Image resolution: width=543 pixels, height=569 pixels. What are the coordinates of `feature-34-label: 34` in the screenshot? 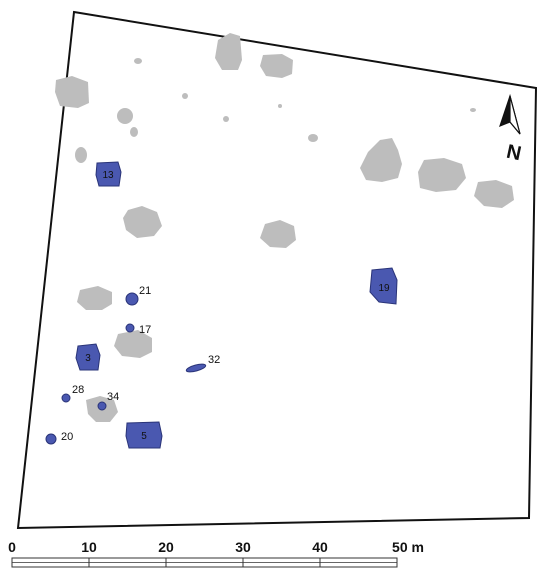 It's located at (113, 397).